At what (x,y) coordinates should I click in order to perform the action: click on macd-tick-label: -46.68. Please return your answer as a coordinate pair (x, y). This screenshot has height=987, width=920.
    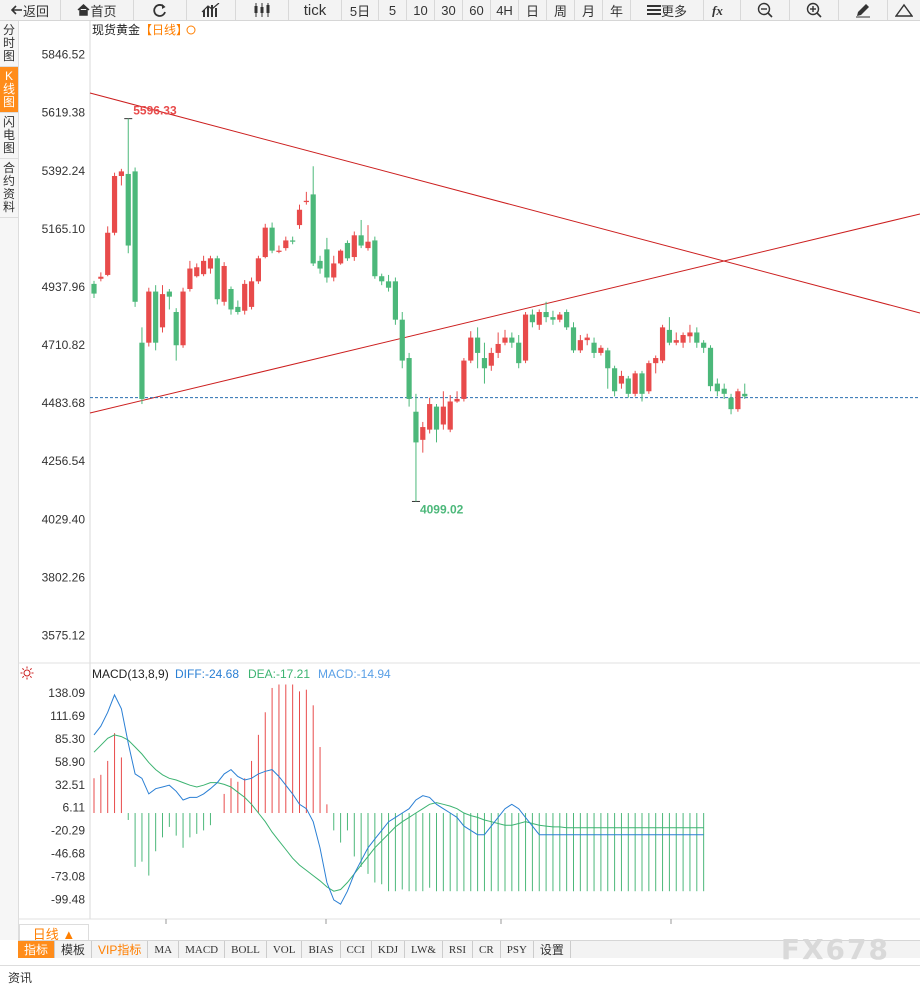
    Looking at the image, I should click on (68, 854).